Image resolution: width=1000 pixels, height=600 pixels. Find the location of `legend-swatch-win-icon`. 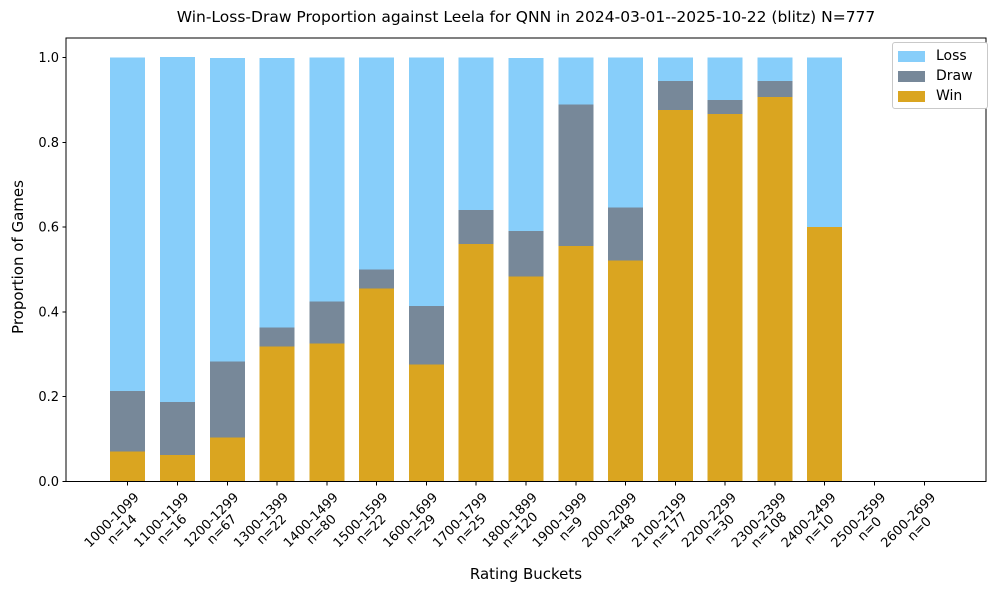

legend-swatch-win-icon is located at coordinates (911, 96).